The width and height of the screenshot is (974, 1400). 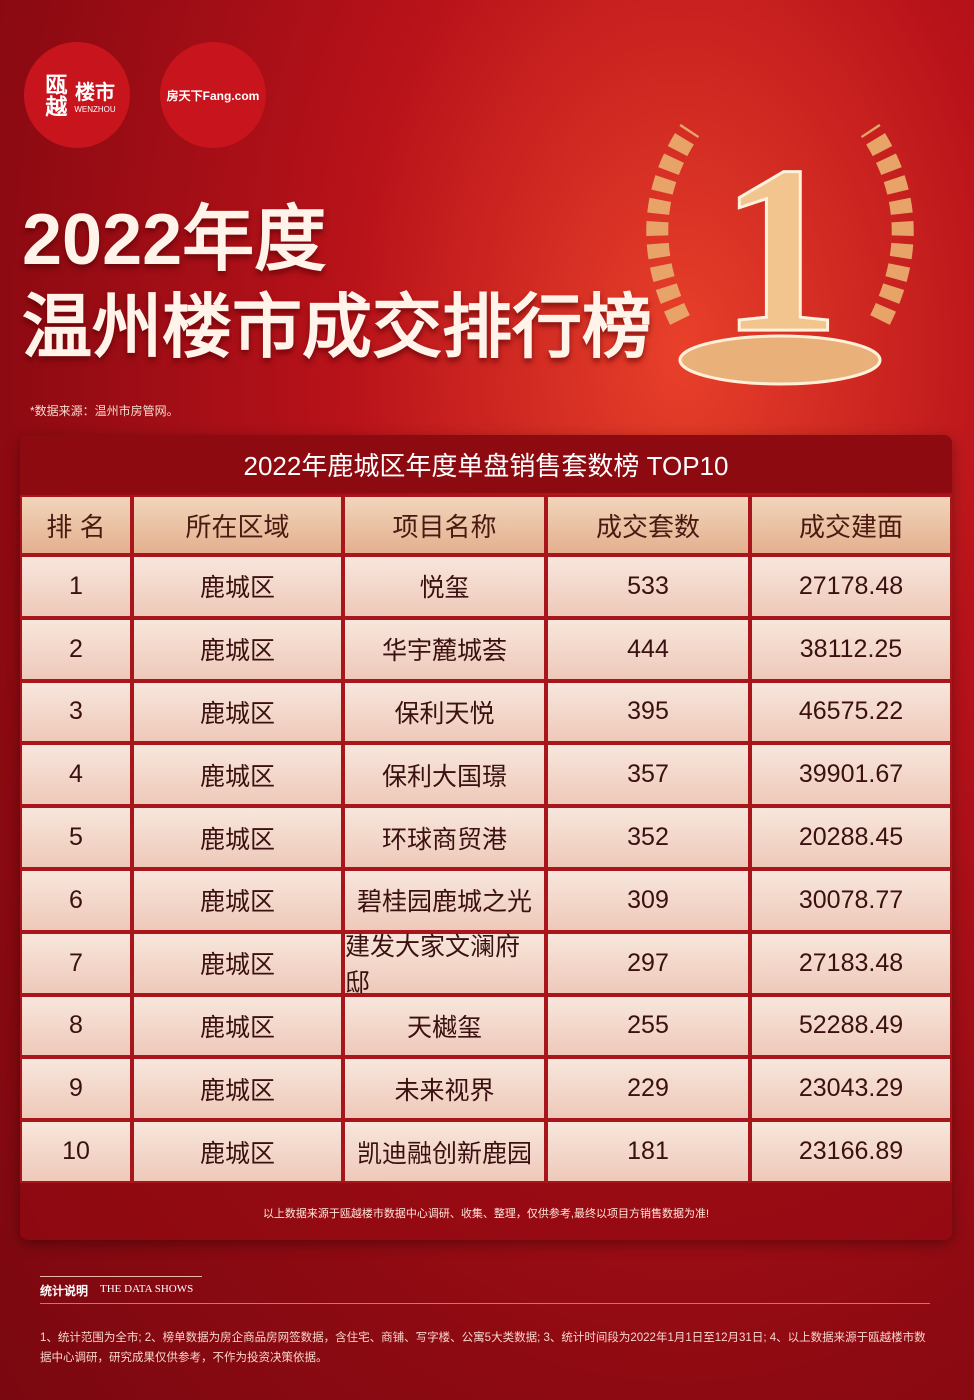 What do you see at coordinates (444, 1089) in the screenshot?
I see `table-cell: 未来视界` at bounding box center [444, 1089].